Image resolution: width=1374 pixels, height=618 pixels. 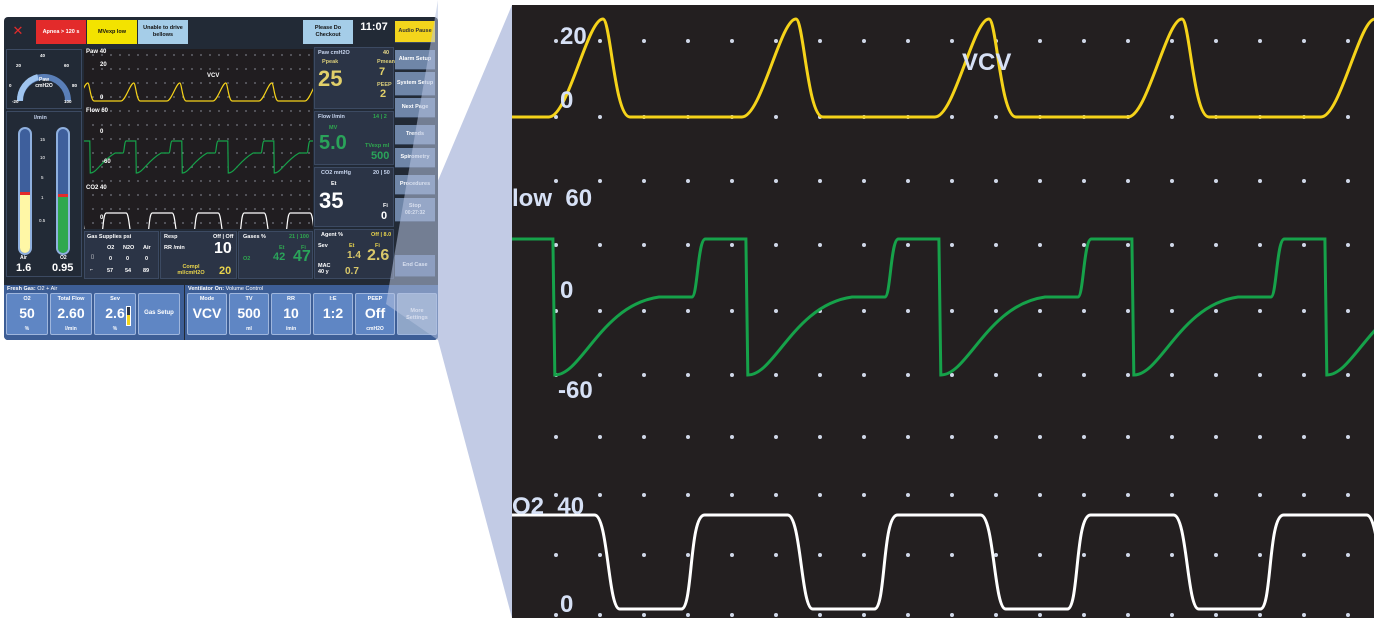 I want to click on next-page-button: Next Page, so click(x=415, y=108).